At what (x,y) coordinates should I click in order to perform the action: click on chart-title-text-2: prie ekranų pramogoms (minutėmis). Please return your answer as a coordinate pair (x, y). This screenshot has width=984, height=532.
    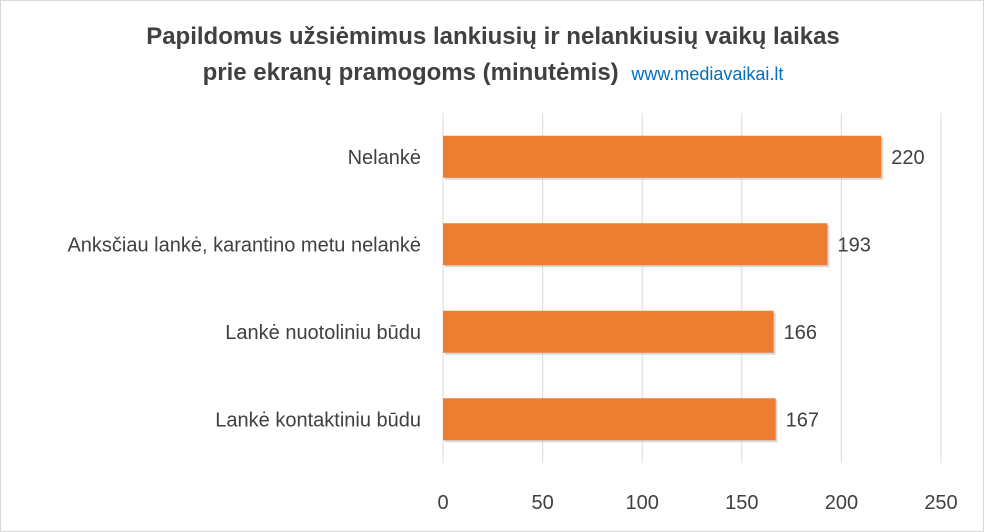
    Looking at the image, I should click on (410, 72).